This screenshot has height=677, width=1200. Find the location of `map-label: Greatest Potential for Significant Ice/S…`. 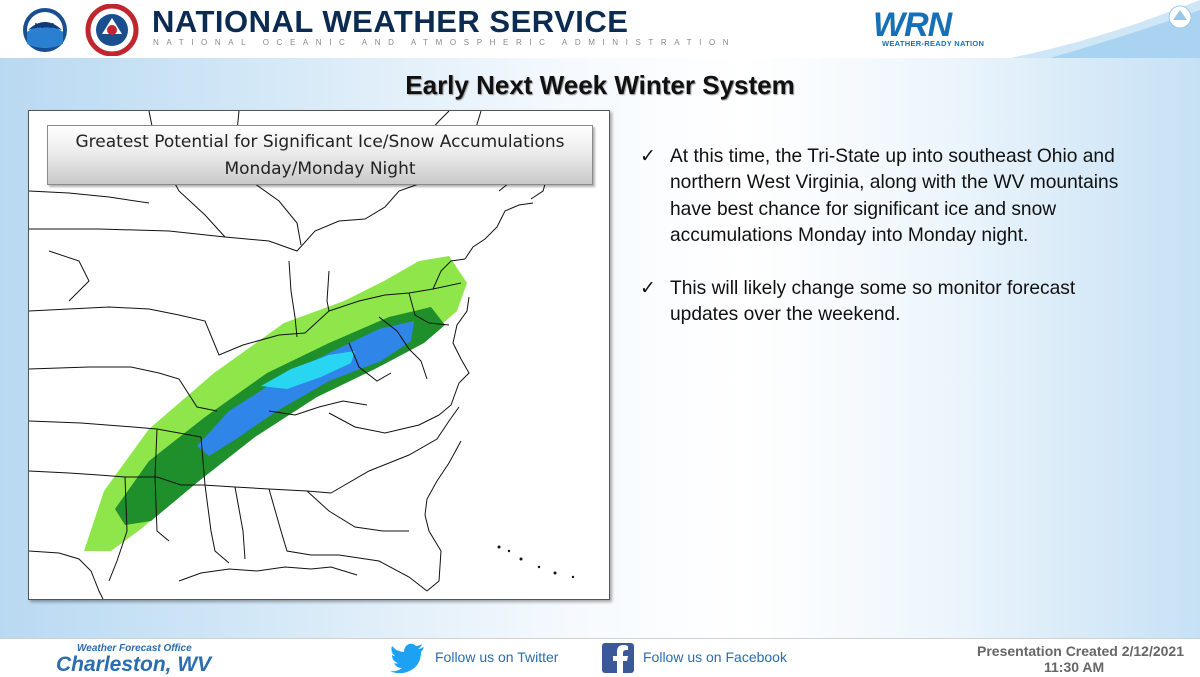

map-label: Greatest Potential for Significant Ice/S… is located at coordinates (320, 155).